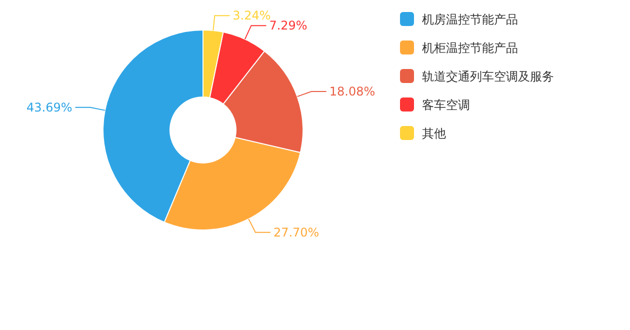 Image resolution: width=630 pixels, height=330 pixels. Describe the element at coordinates (352, 91) in the screenshot. I see `data-label: 18.08%` at that location.